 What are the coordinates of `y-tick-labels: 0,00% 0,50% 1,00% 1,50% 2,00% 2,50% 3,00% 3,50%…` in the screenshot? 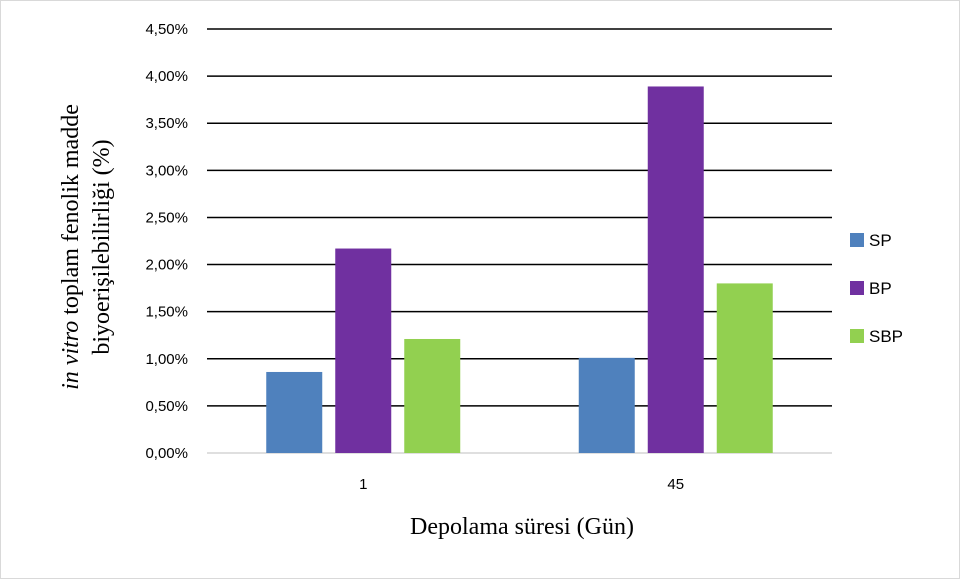 It's located at (166, 241).